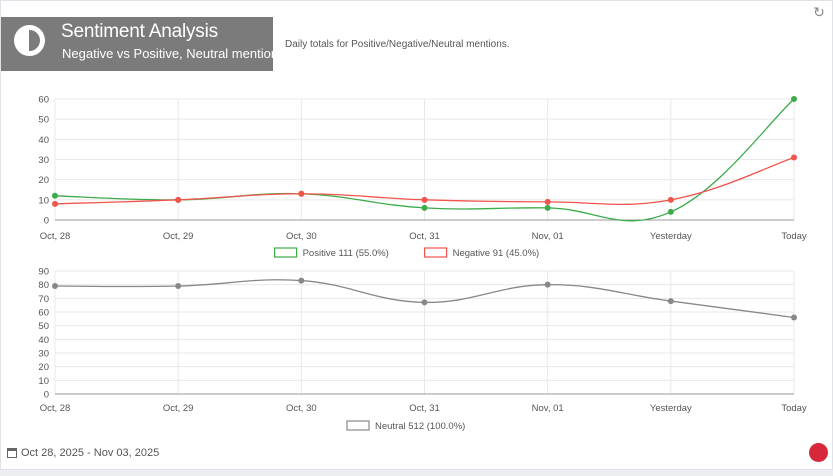 The width and height of the screenshot is (833, 476). What do you see at coordinates (43, 285) in the screenshot?
I see `y-tick-label: 80` at bounding box center [43, 285].